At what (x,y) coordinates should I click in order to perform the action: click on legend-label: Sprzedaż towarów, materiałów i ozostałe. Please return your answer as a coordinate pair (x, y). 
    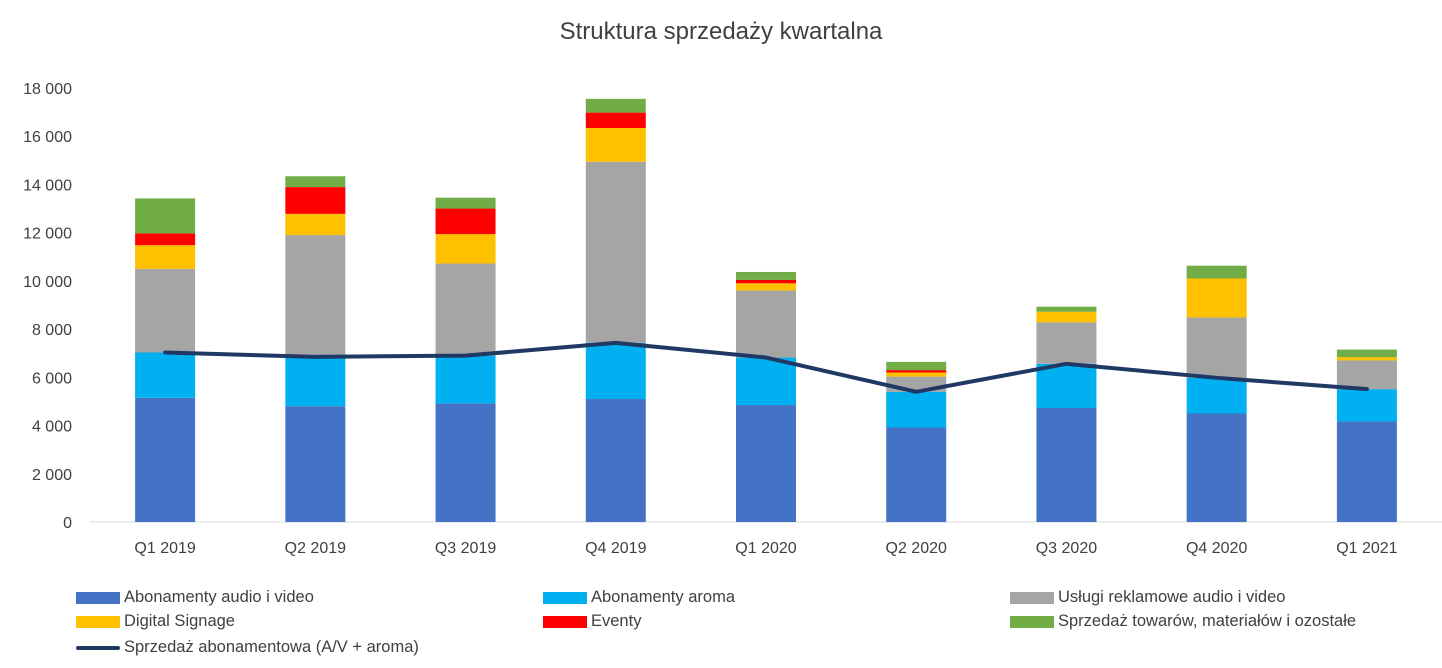
    Looking at the image, I should click on (1207, 621).